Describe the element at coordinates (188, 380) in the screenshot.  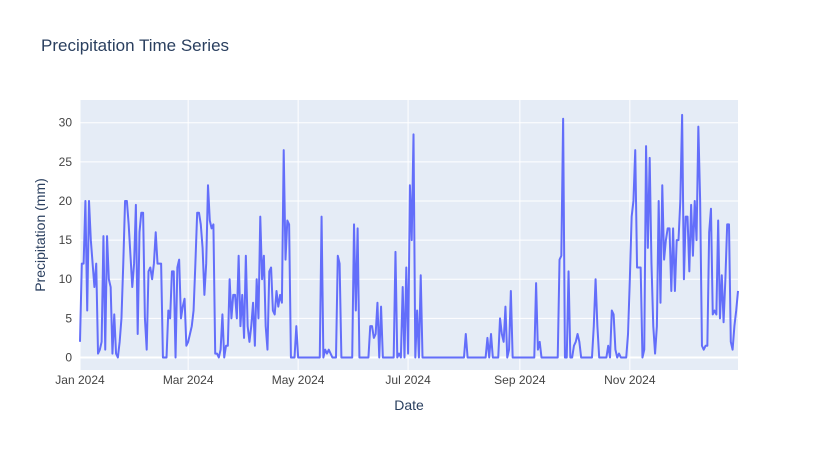
I see `x-tick-label: Mar 2024` at that location.